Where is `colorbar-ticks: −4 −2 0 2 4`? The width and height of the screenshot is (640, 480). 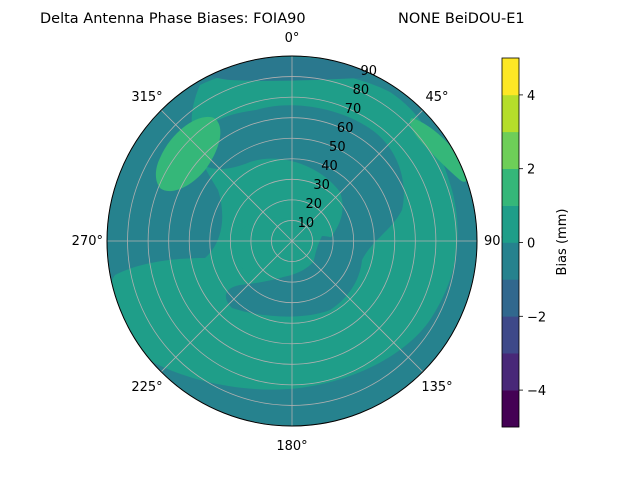 colorbar-ticks: −4 −2 0 2 4 is located at coordinates (532, 244).